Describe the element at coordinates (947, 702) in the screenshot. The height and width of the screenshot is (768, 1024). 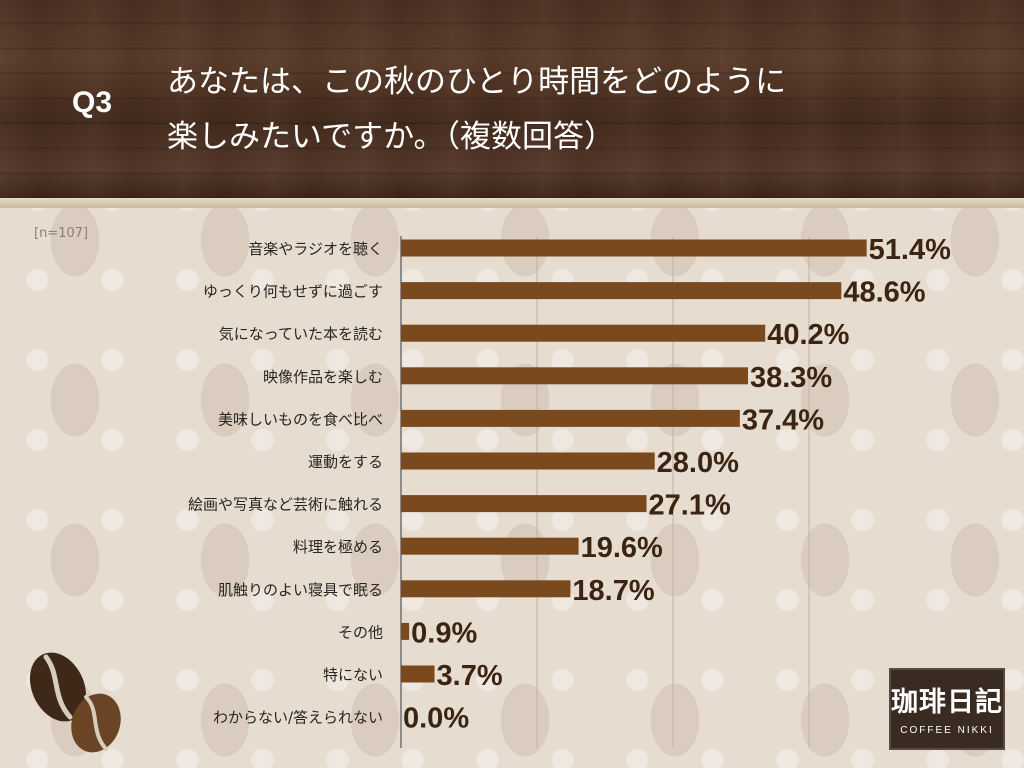
I see `logo-kanji: 珈琲日記` at that location.